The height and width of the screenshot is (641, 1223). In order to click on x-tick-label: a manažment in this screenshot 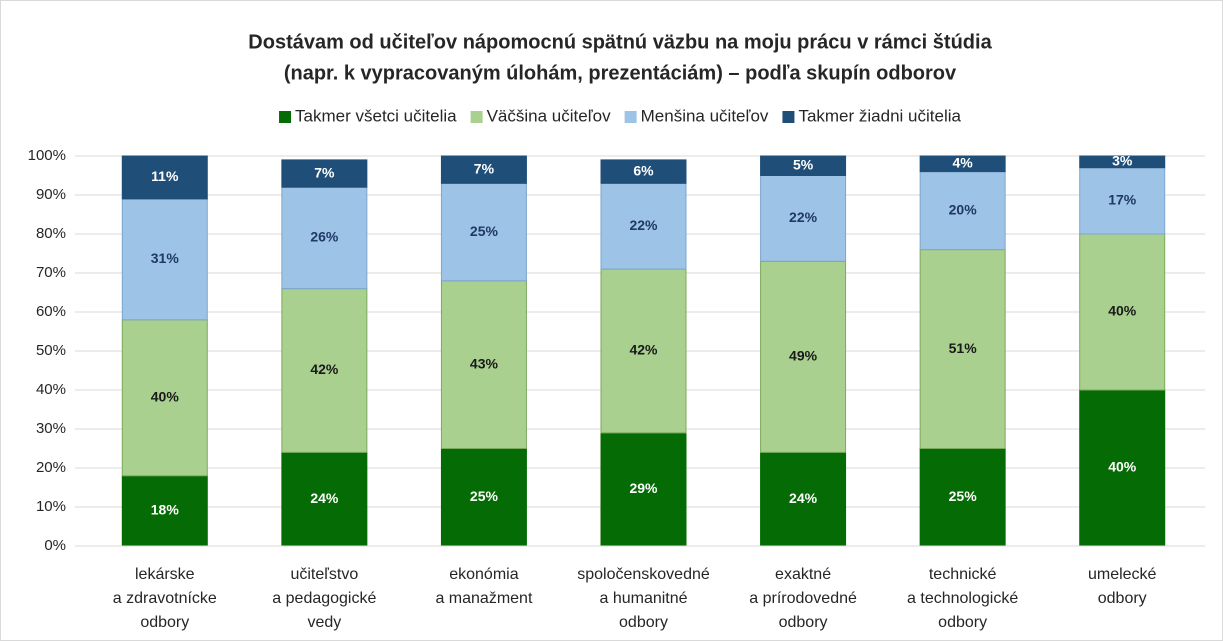, I will do `click(483, 598)`.